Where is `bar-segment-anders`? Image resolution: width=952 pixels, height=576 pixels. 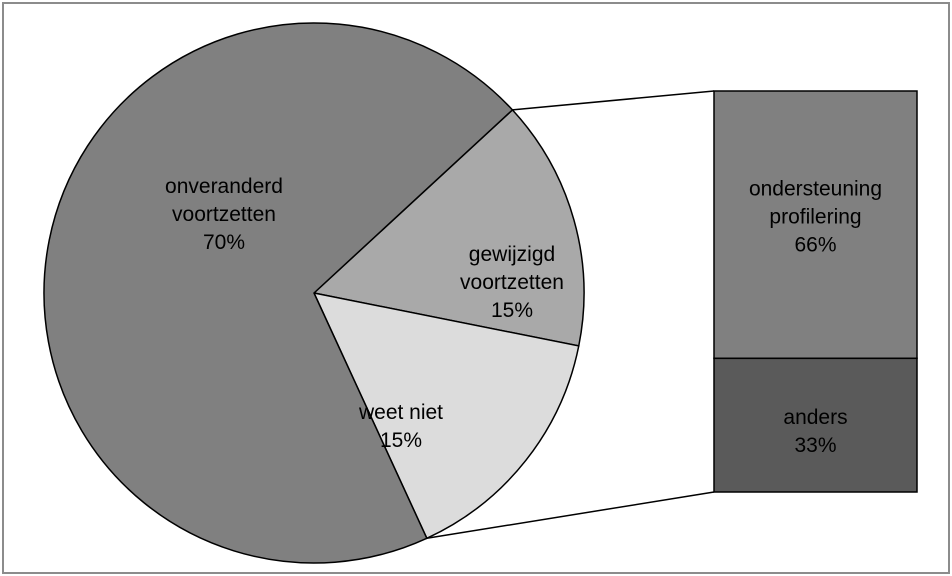 bar-segment-anders is located at coordinates (815, 425).